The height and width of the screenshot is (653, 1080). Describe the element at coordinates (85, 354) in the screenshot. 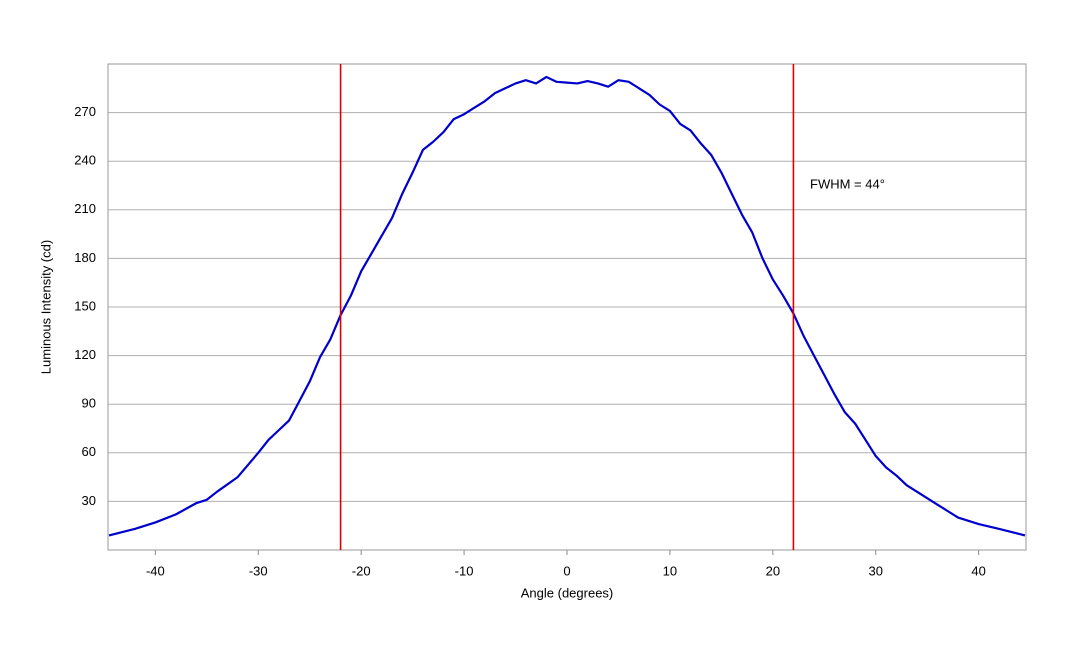

I see `y-tick-label: 120` at that location.